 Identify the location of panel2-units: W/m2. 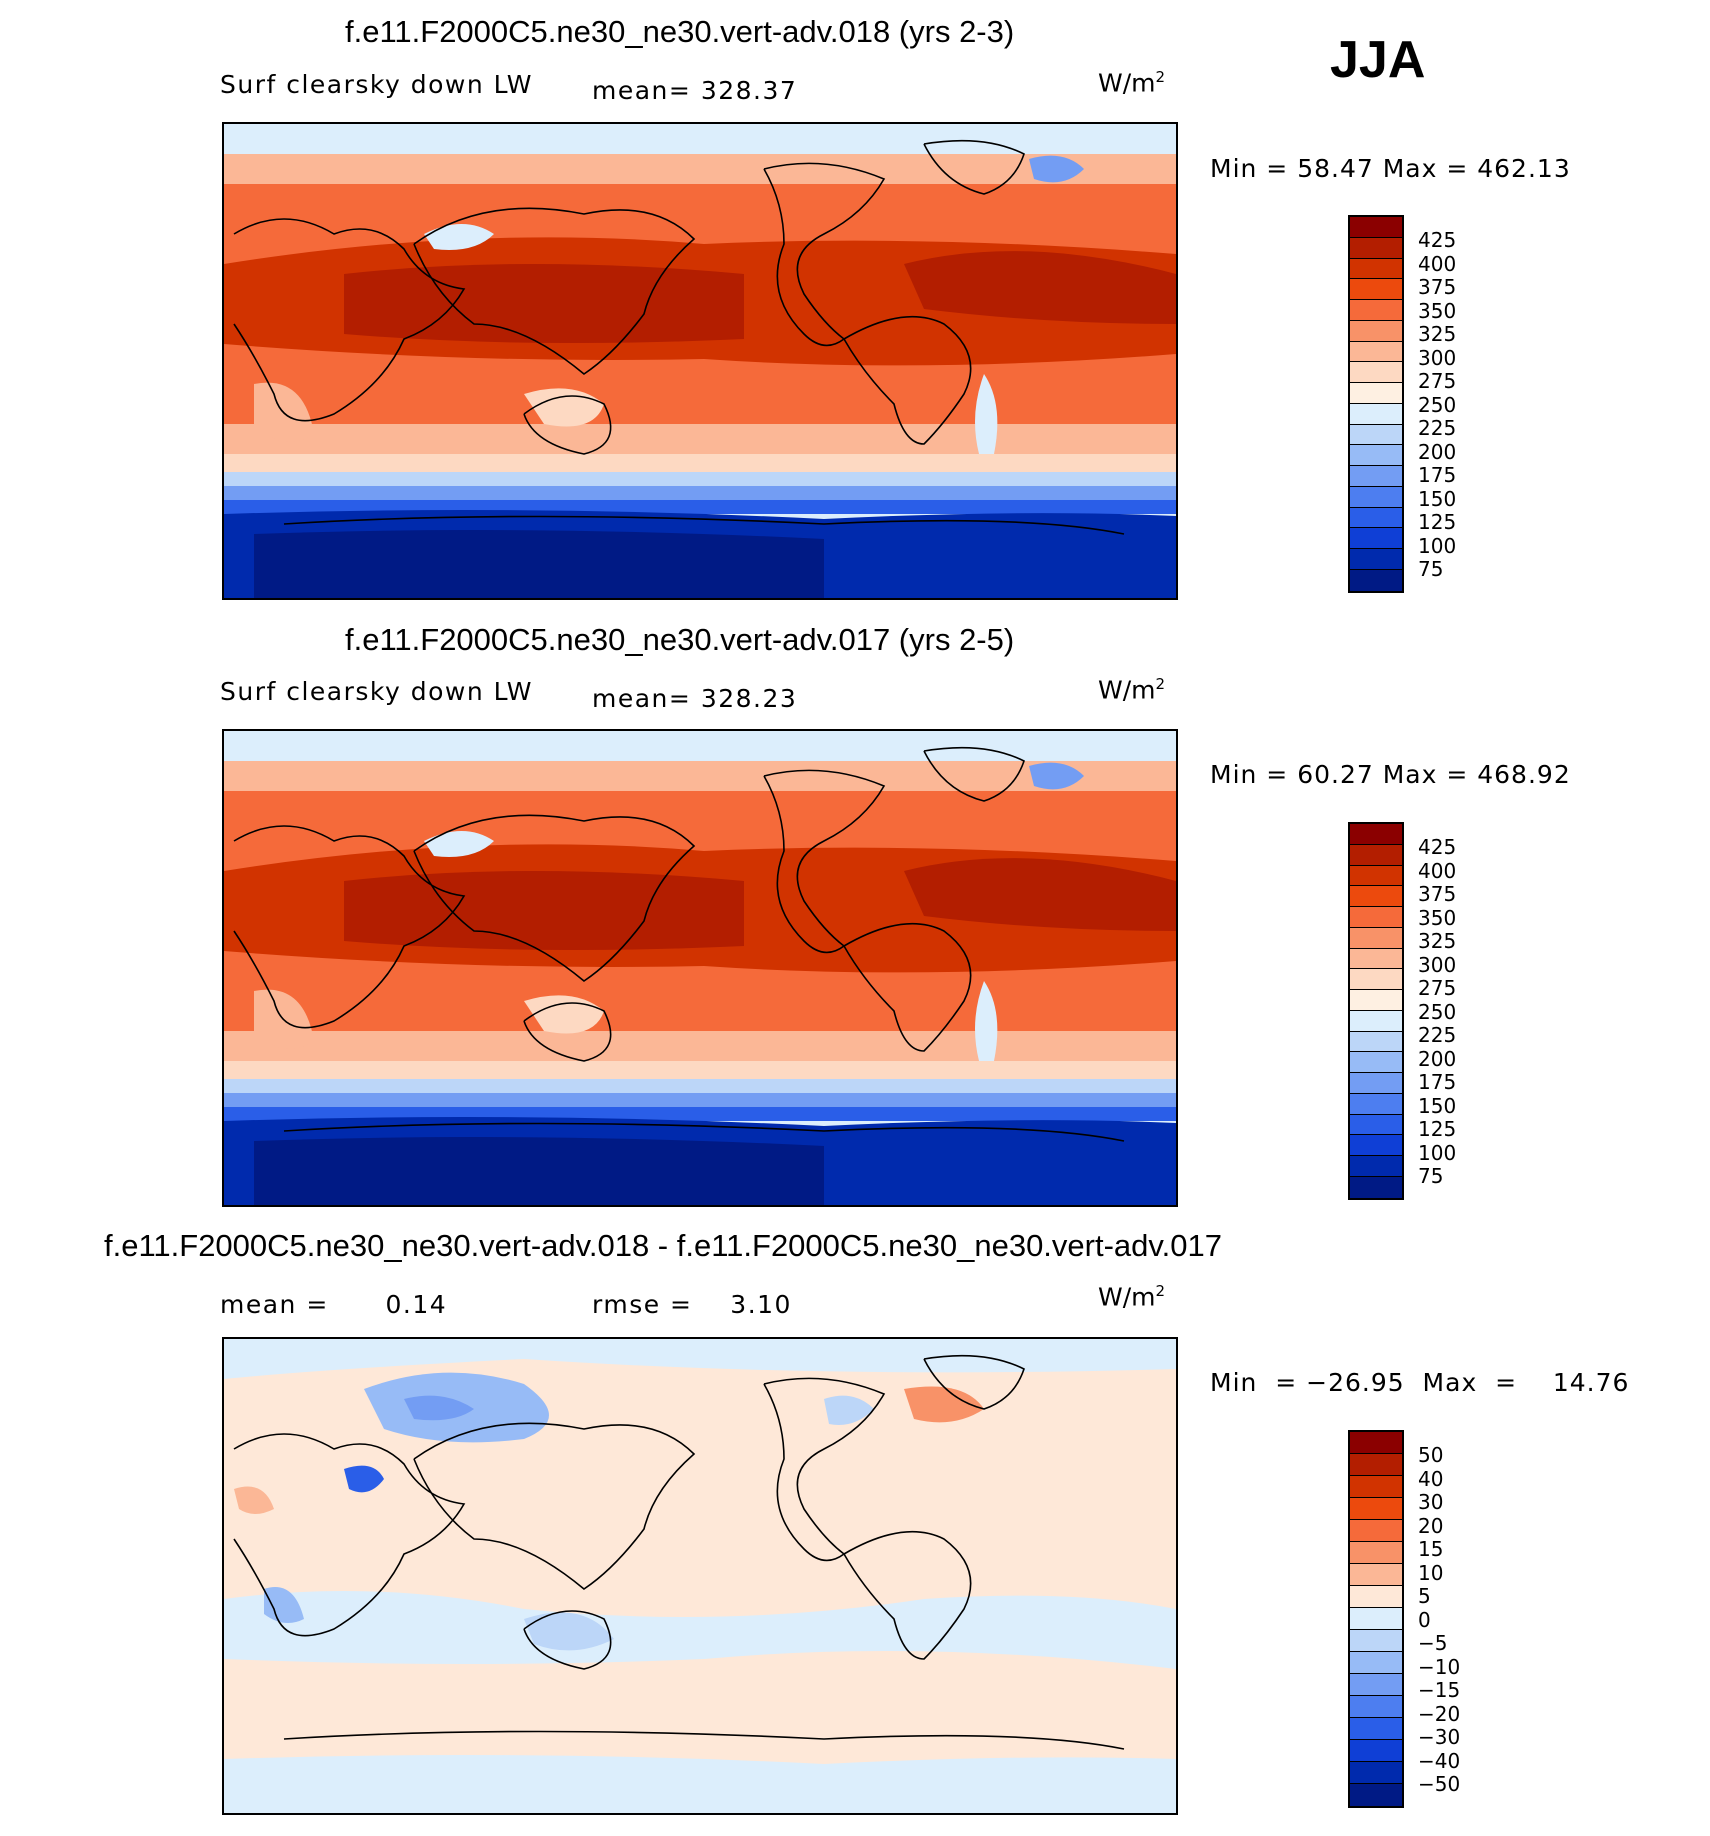
(1132, 690).